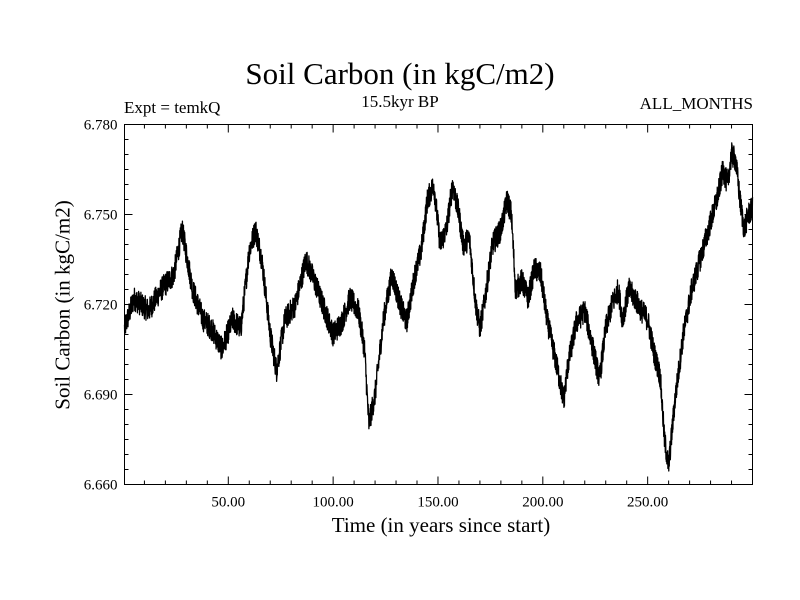 The width and height of the screenshot is (800, 600). I want to click on x-tick-label: 50.00, so click(228, 503).